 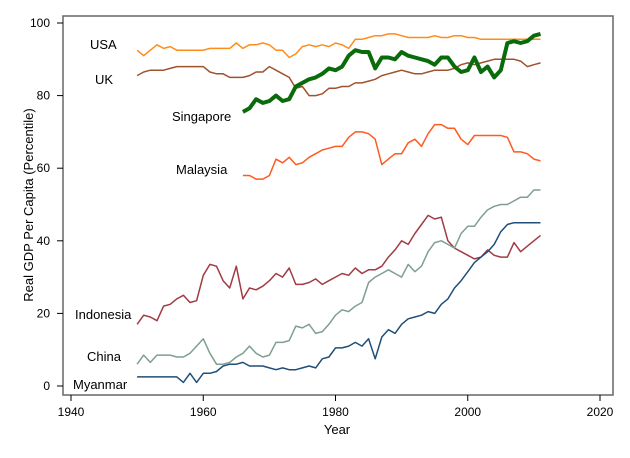 I want to click on x-tick-label: 2020, so click(x=600, y=412).